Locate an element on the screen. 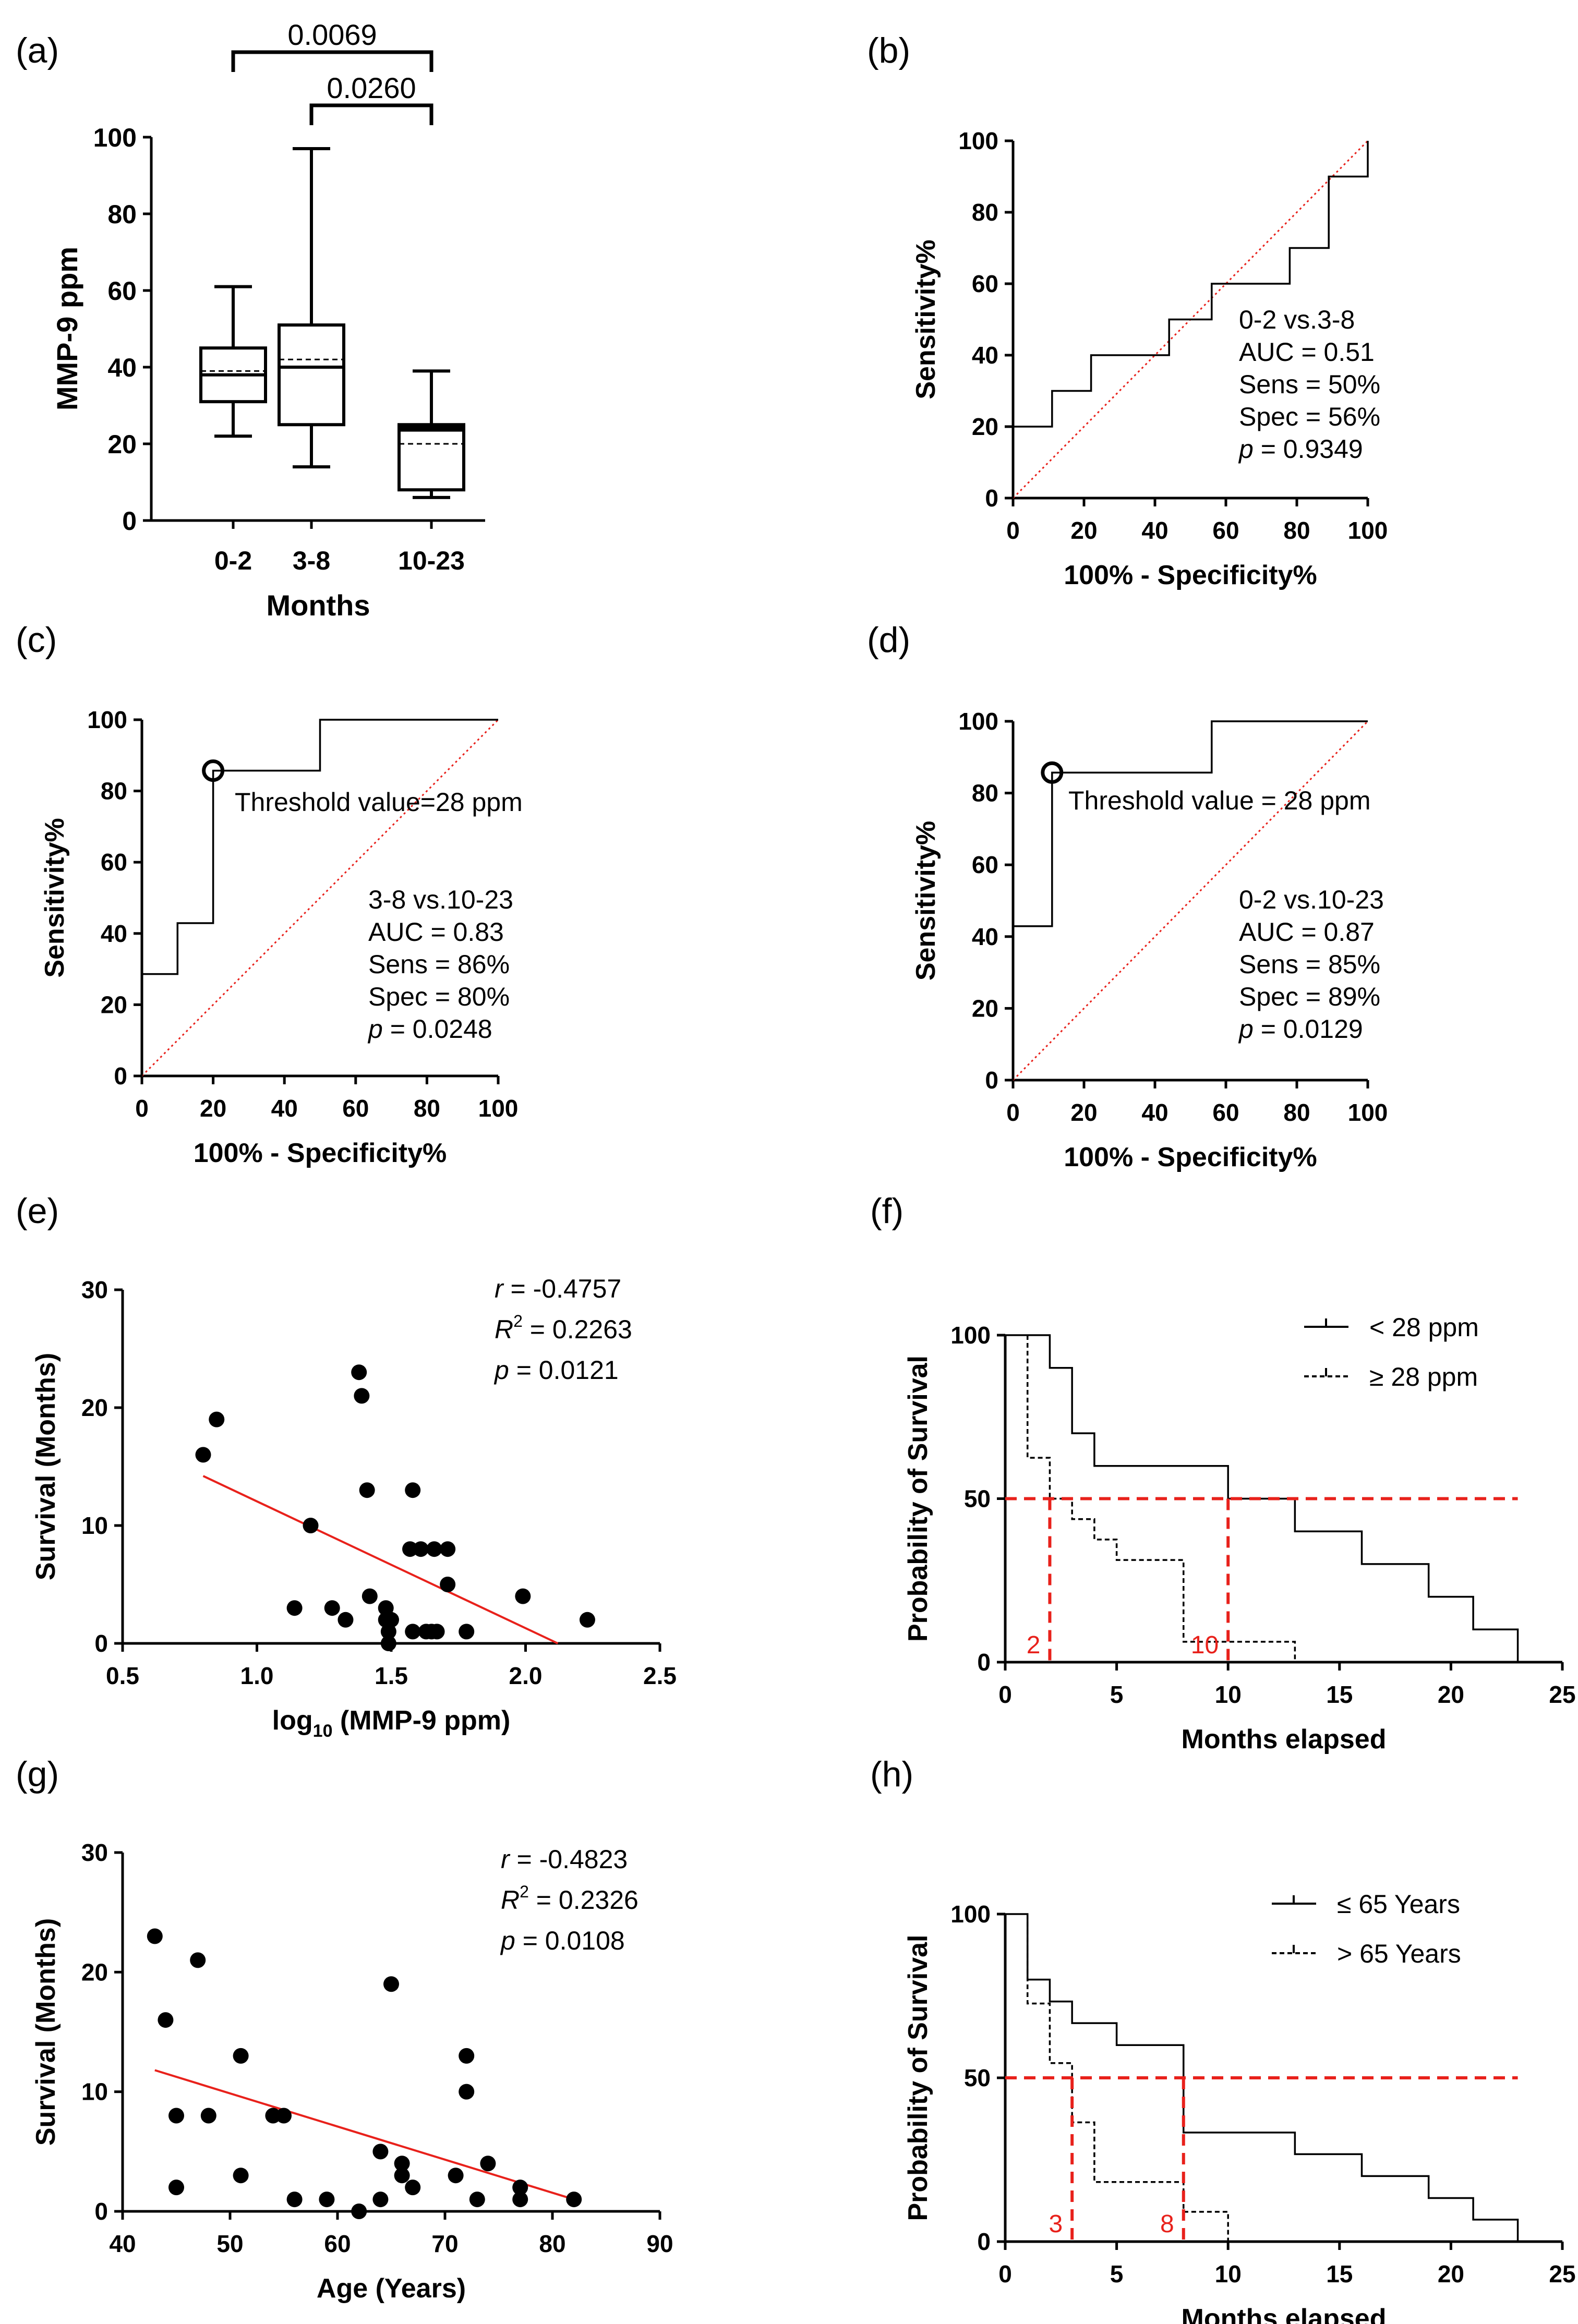  x-tick-label: 1.5 is located at coordinates (391, 1675).